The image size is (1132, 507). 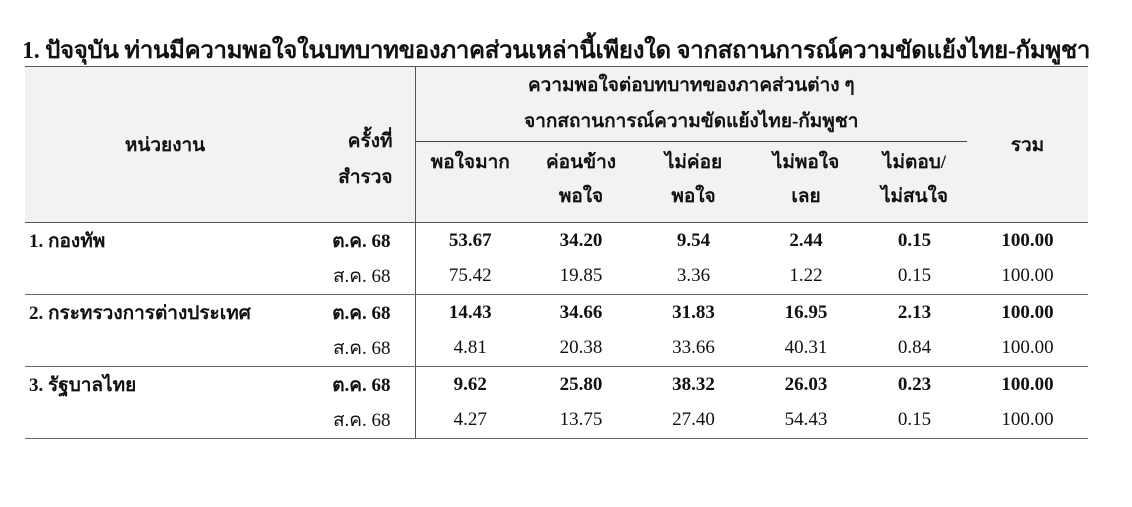 I want to click on value-cell: 34.66, so click(x=581, y=312).